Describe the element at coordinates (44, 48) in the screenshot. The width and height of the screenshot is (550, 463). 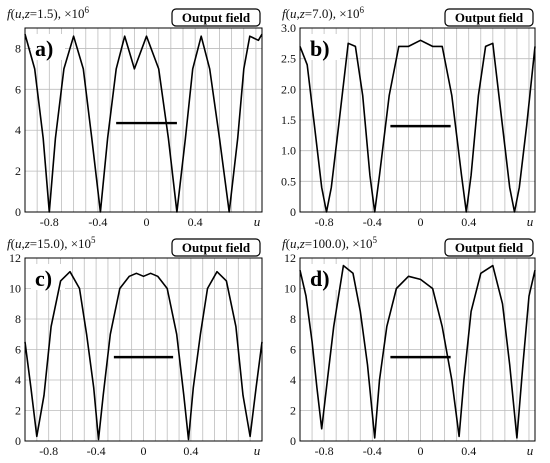
I see `panel-label: a)` at that location.